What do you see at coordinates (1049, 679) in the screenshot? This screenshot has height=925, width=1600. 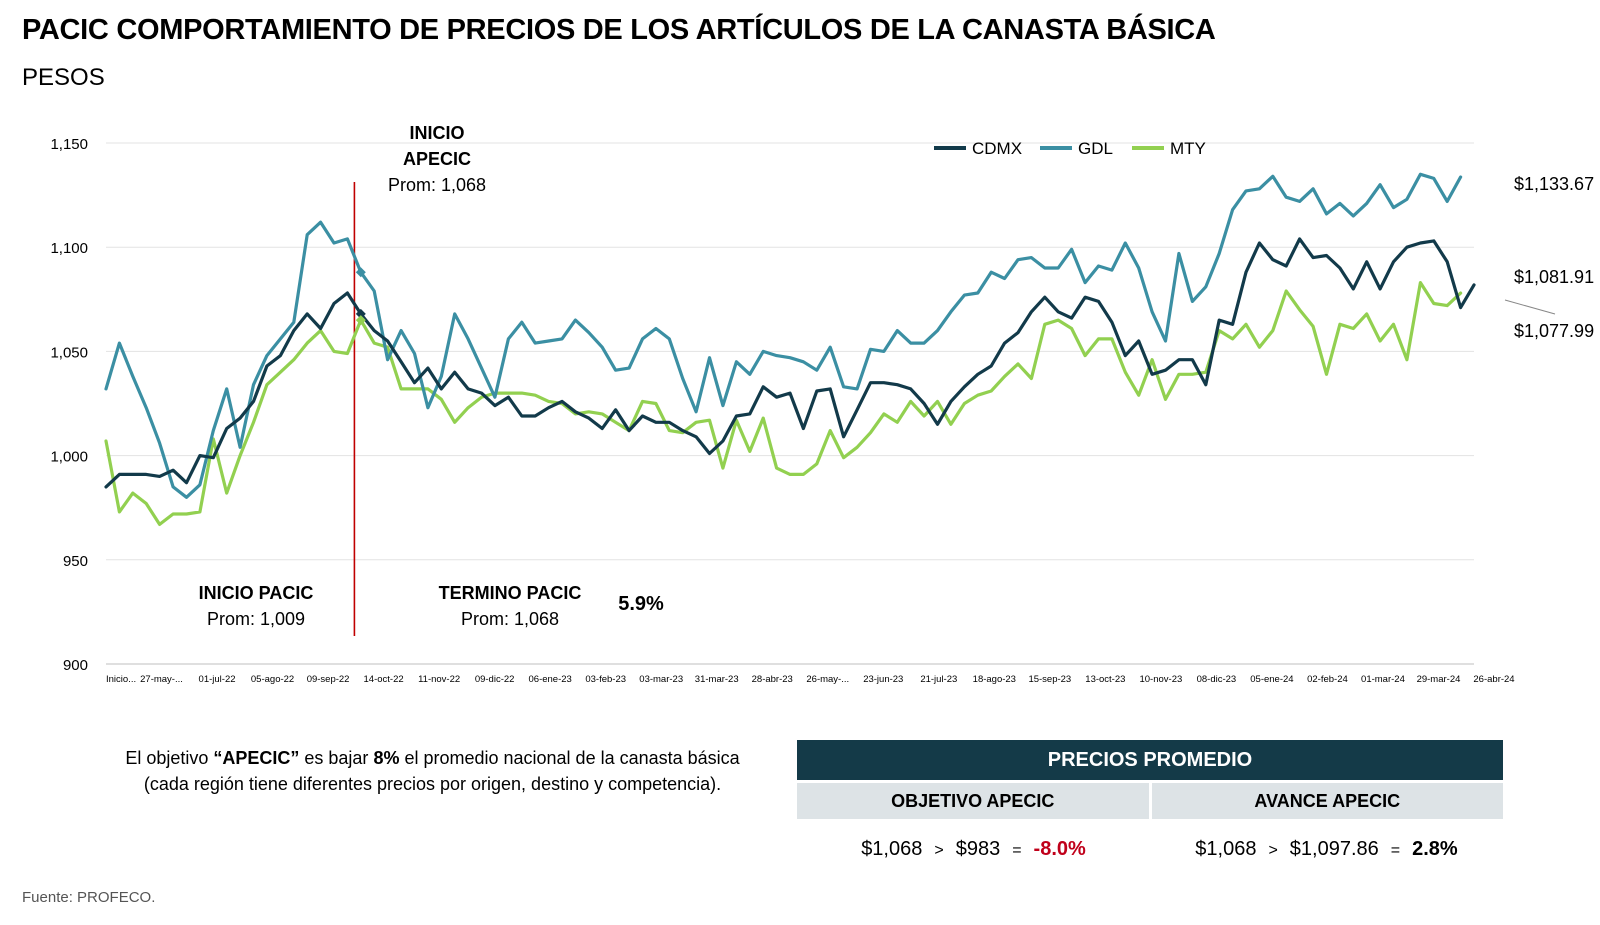 I see `x-tick-label: 15-sep-23` at bounding box center [1049, 679].